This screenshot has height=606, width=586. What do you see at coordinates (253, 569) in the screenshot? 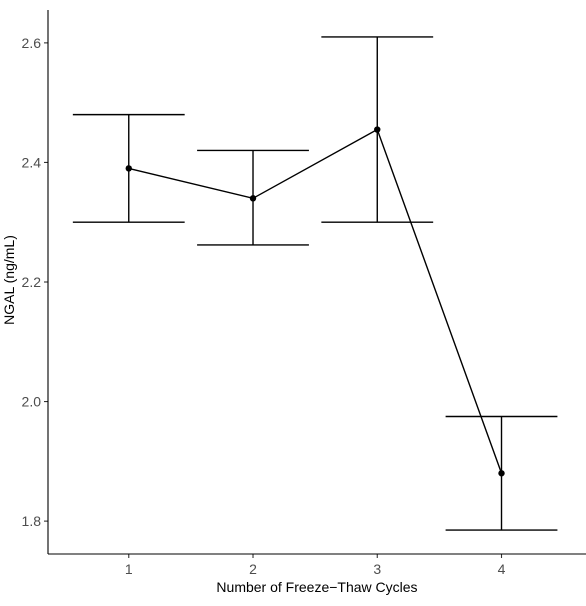
I see `x-tick-label: 2` at bounding box center [253, 569].